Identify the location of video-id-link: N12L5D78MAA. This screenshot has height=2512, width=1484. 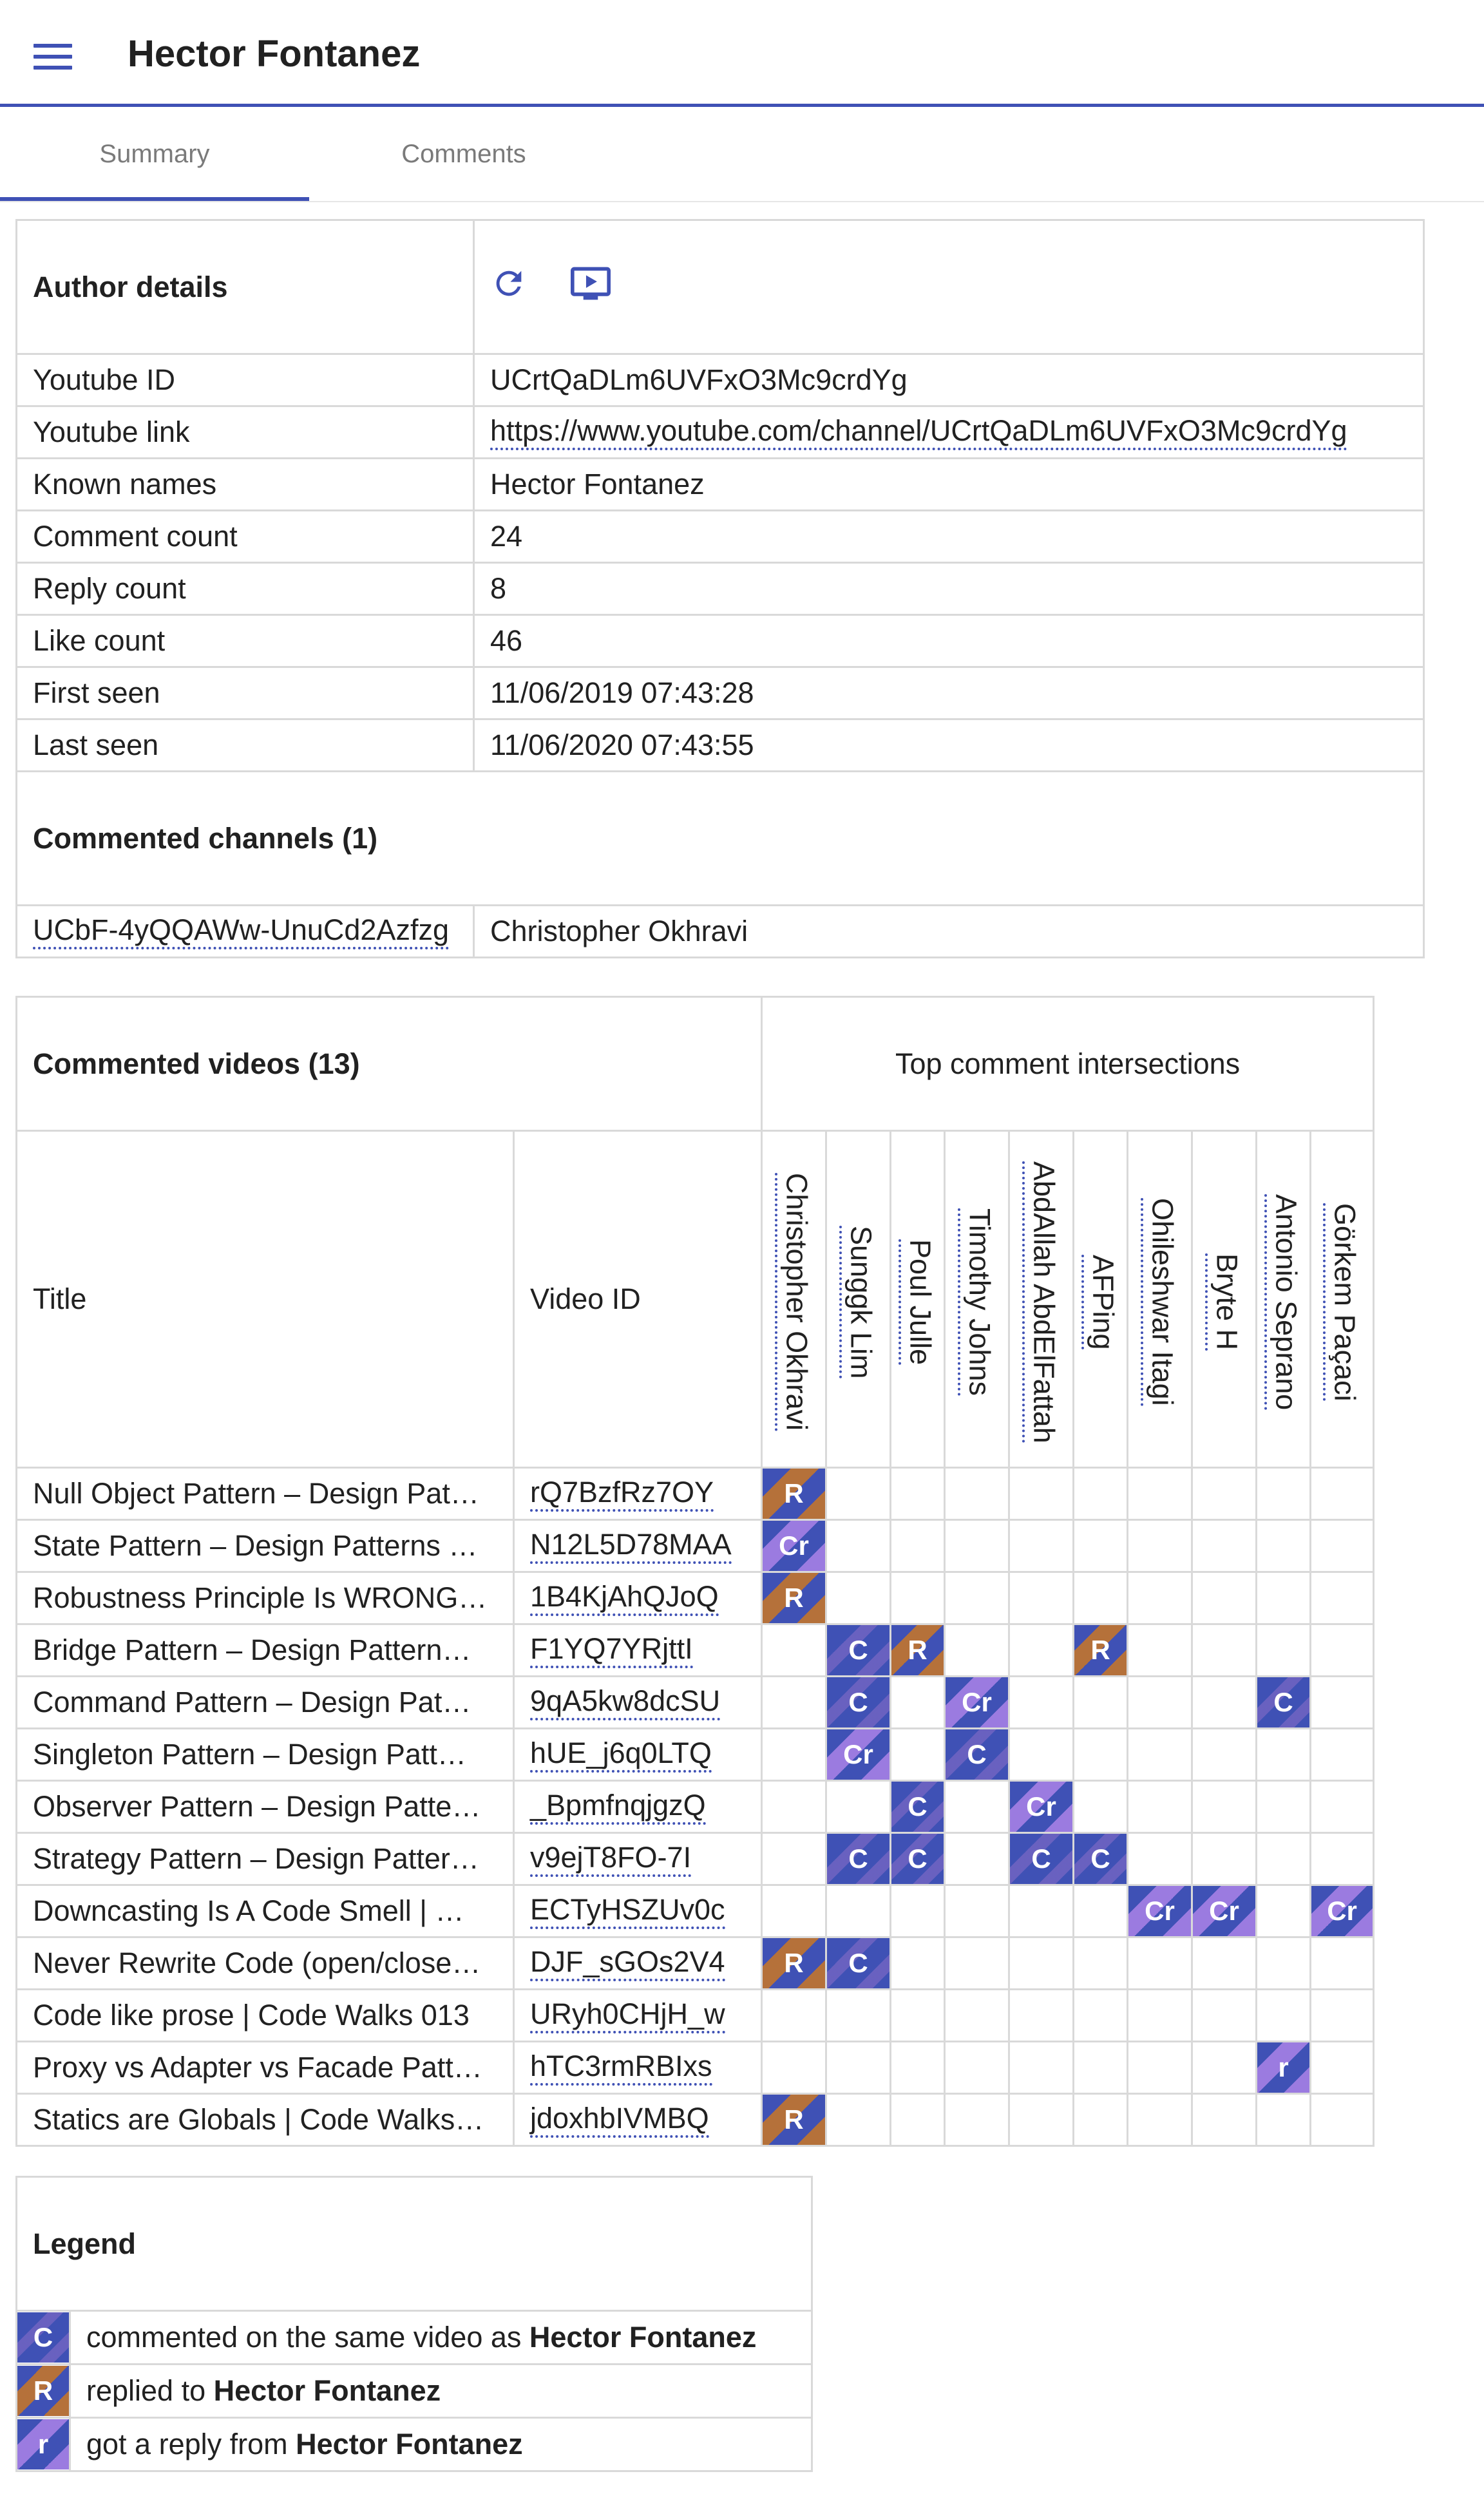
(631, 1546).